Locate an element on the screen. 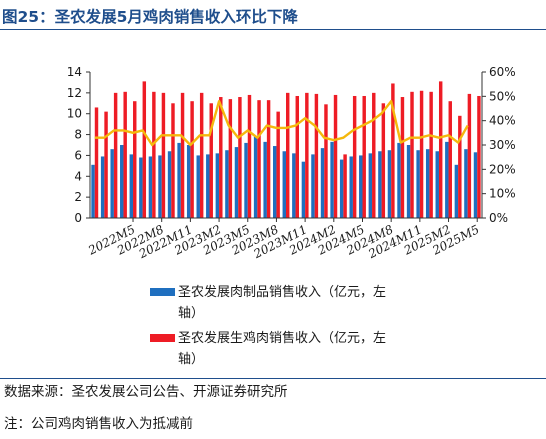 The image size is (546, 439). line-share is located at coordinates (281, 123).